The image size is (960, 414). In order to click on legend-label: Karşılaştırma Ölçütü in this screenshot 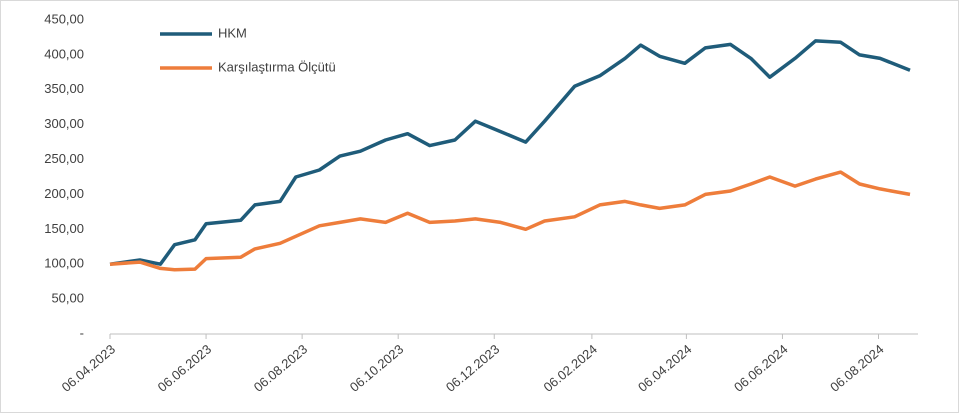, I will do `click(277, 66)`.